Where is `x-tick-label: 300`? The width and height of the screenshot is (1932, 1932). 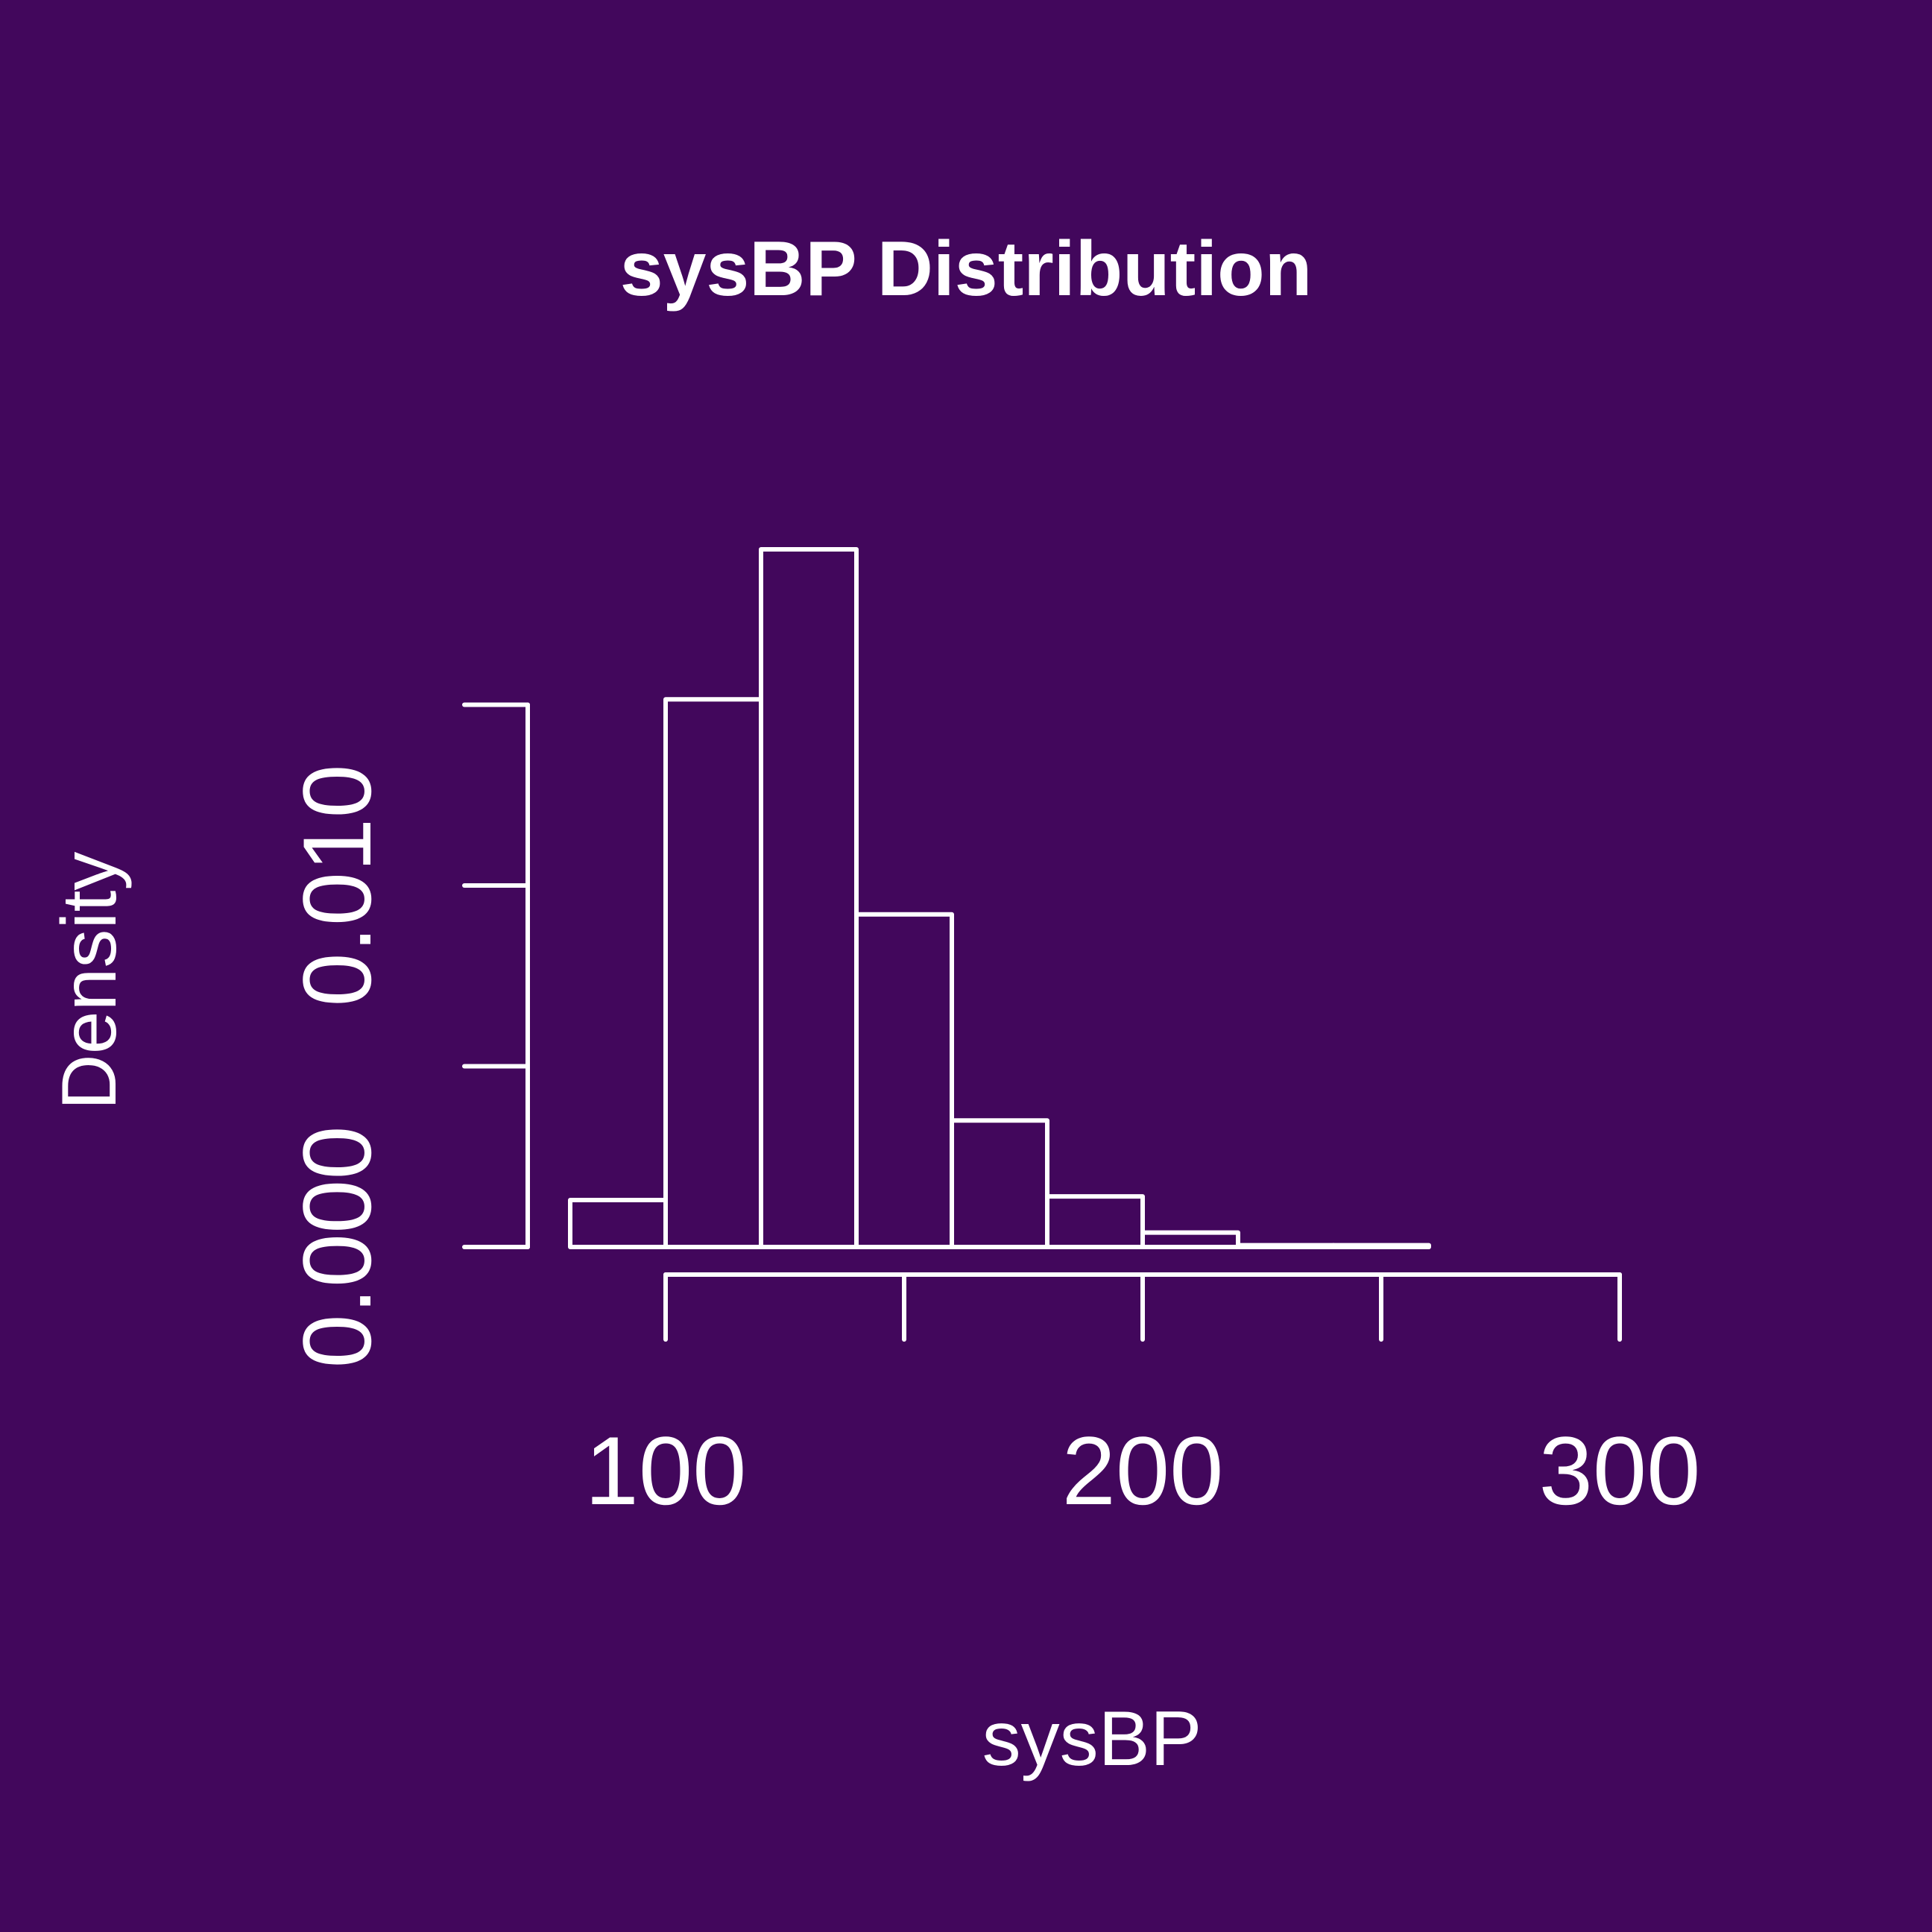 x-tick-label: 300 is located at coordinates (1620, 1470).